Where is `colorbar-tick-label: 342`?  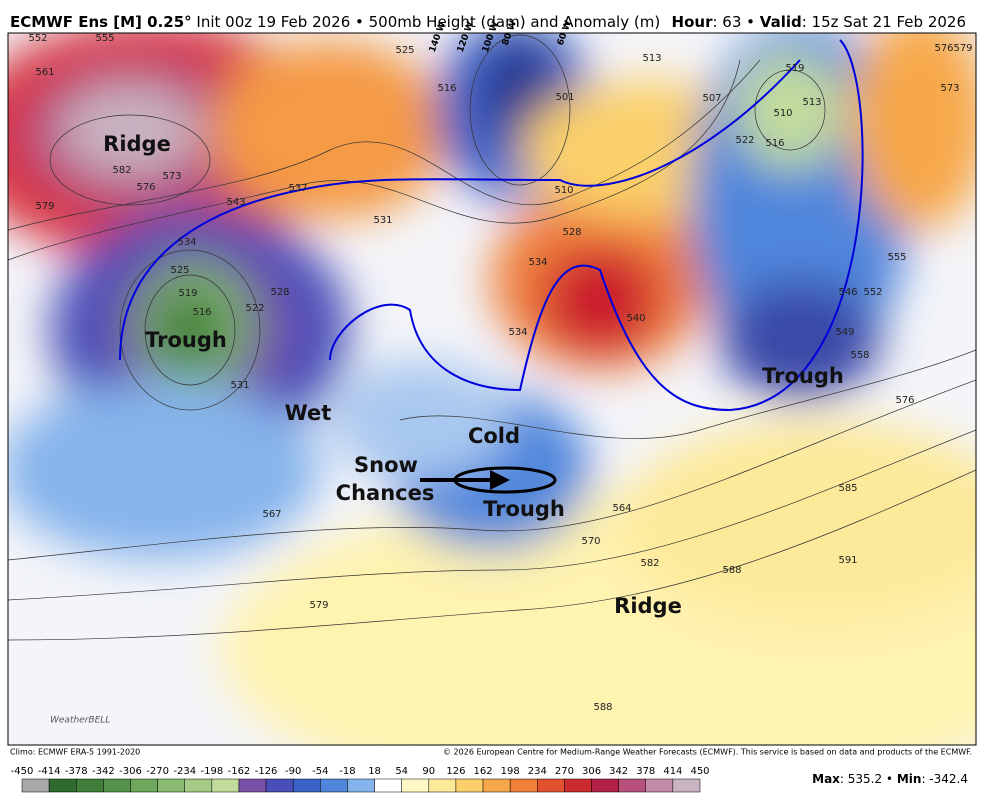 colorbar-tick-label: 342 is located at coordinates (618, 771).